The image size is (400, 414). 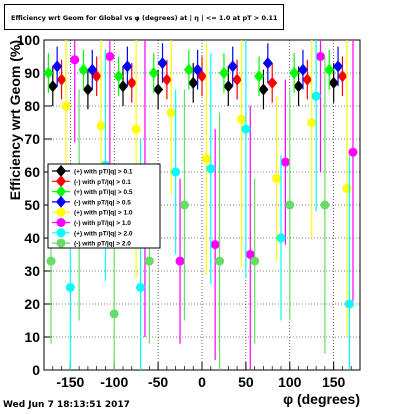 I want to click on x-tick-label: -100, so click(x=114, y=382).